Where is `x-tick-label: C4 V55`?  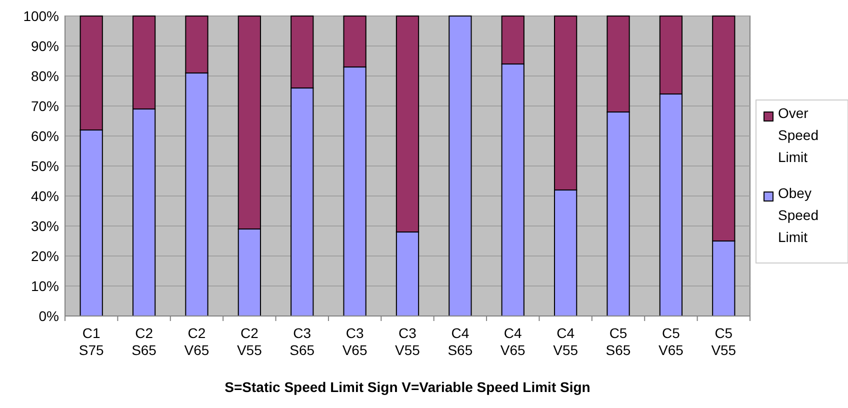 x-tick-label: C4 V55 is located at coordinates (565, 341).